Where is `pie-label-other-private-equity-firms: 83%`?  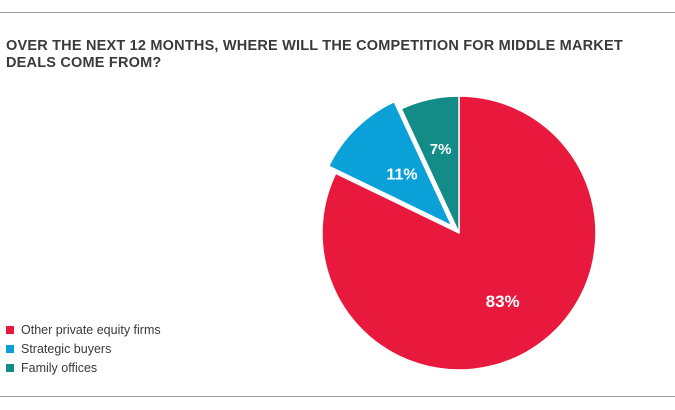
pie-label-other-private-equity-firms: 83% is located at coordinates (503, 301).